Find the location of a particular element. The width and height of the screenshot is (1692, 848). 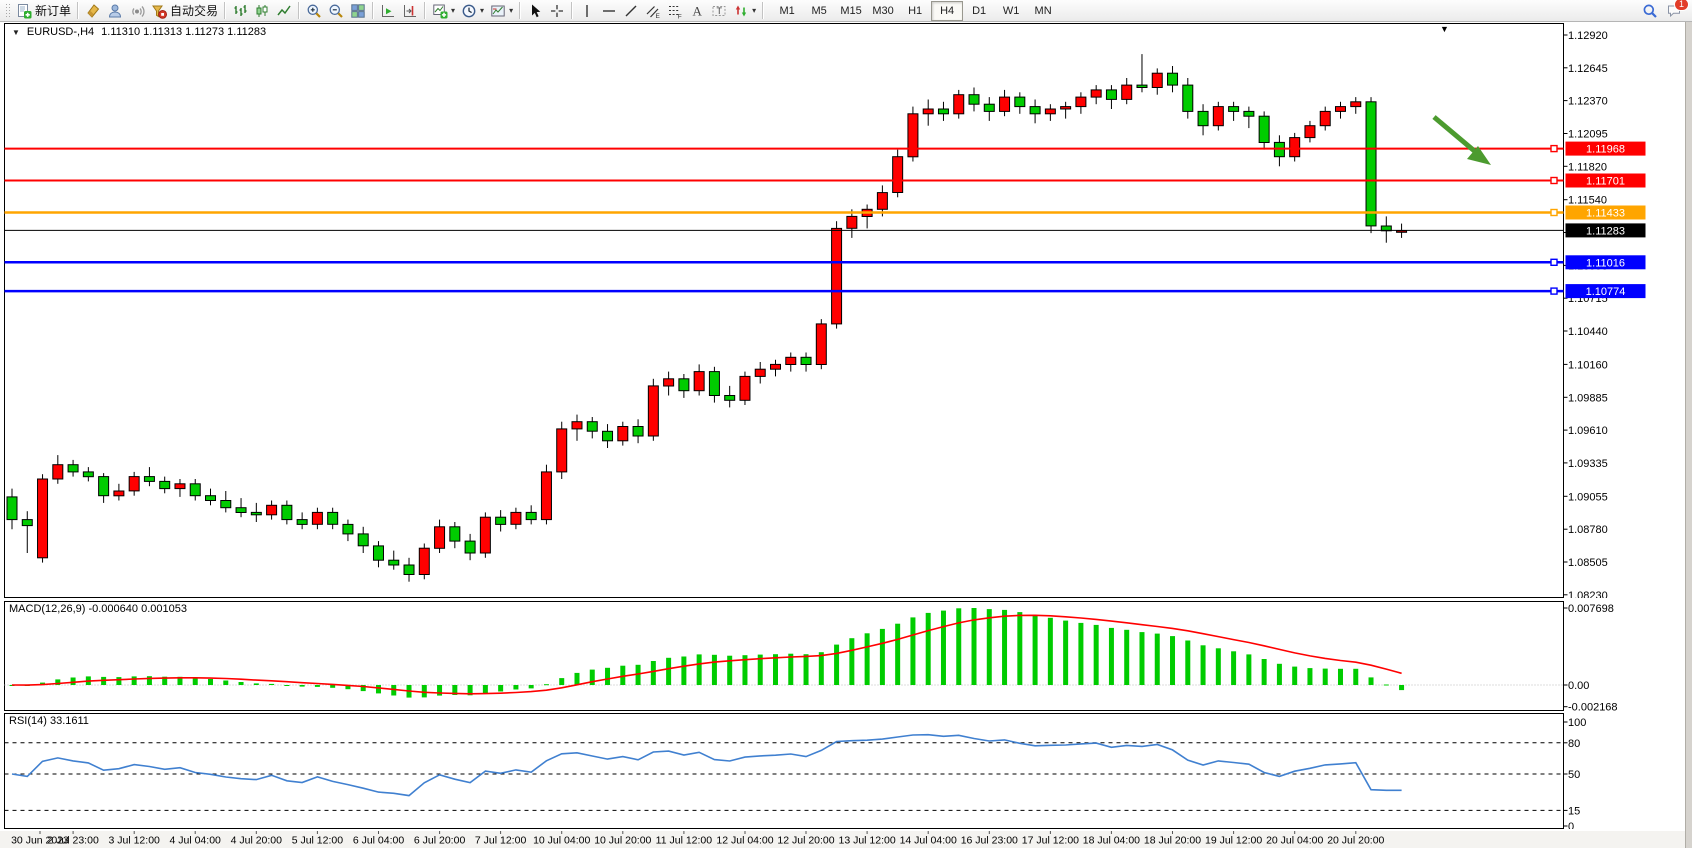

periods-dropdown-caret: ▾ is located at coordinates (482, 10).